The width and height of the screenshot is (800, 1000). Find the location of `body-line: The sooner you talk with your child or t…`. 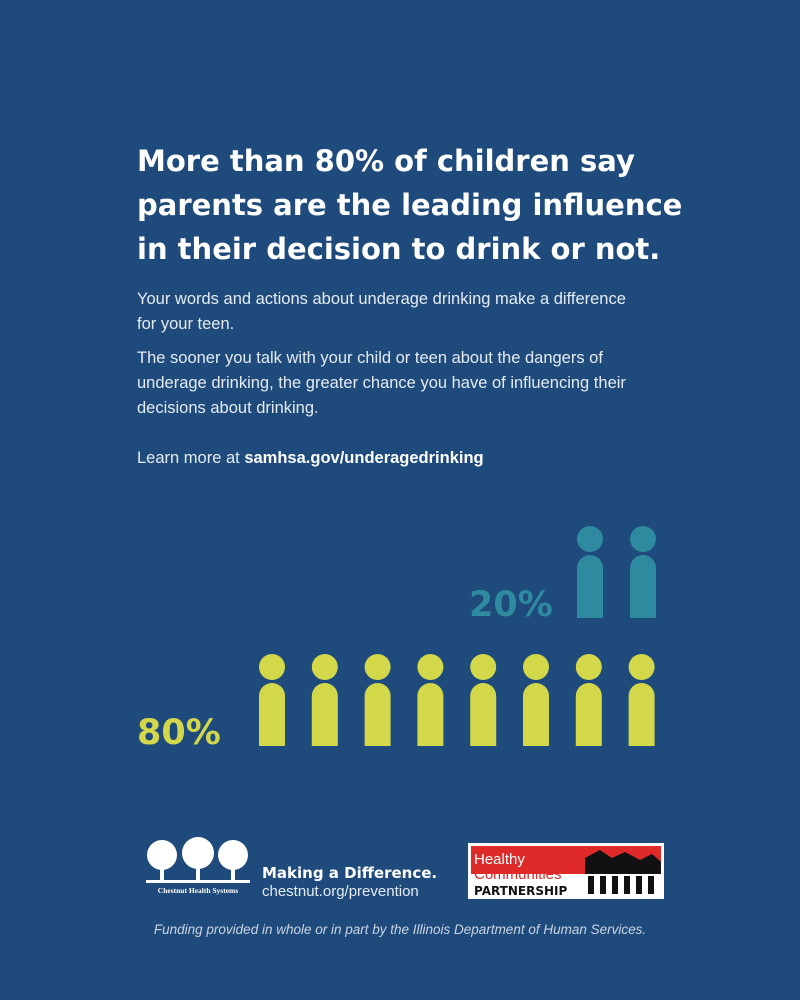

body-line: The sooner you talk with your child or t… is located at coordinates (370, 358).